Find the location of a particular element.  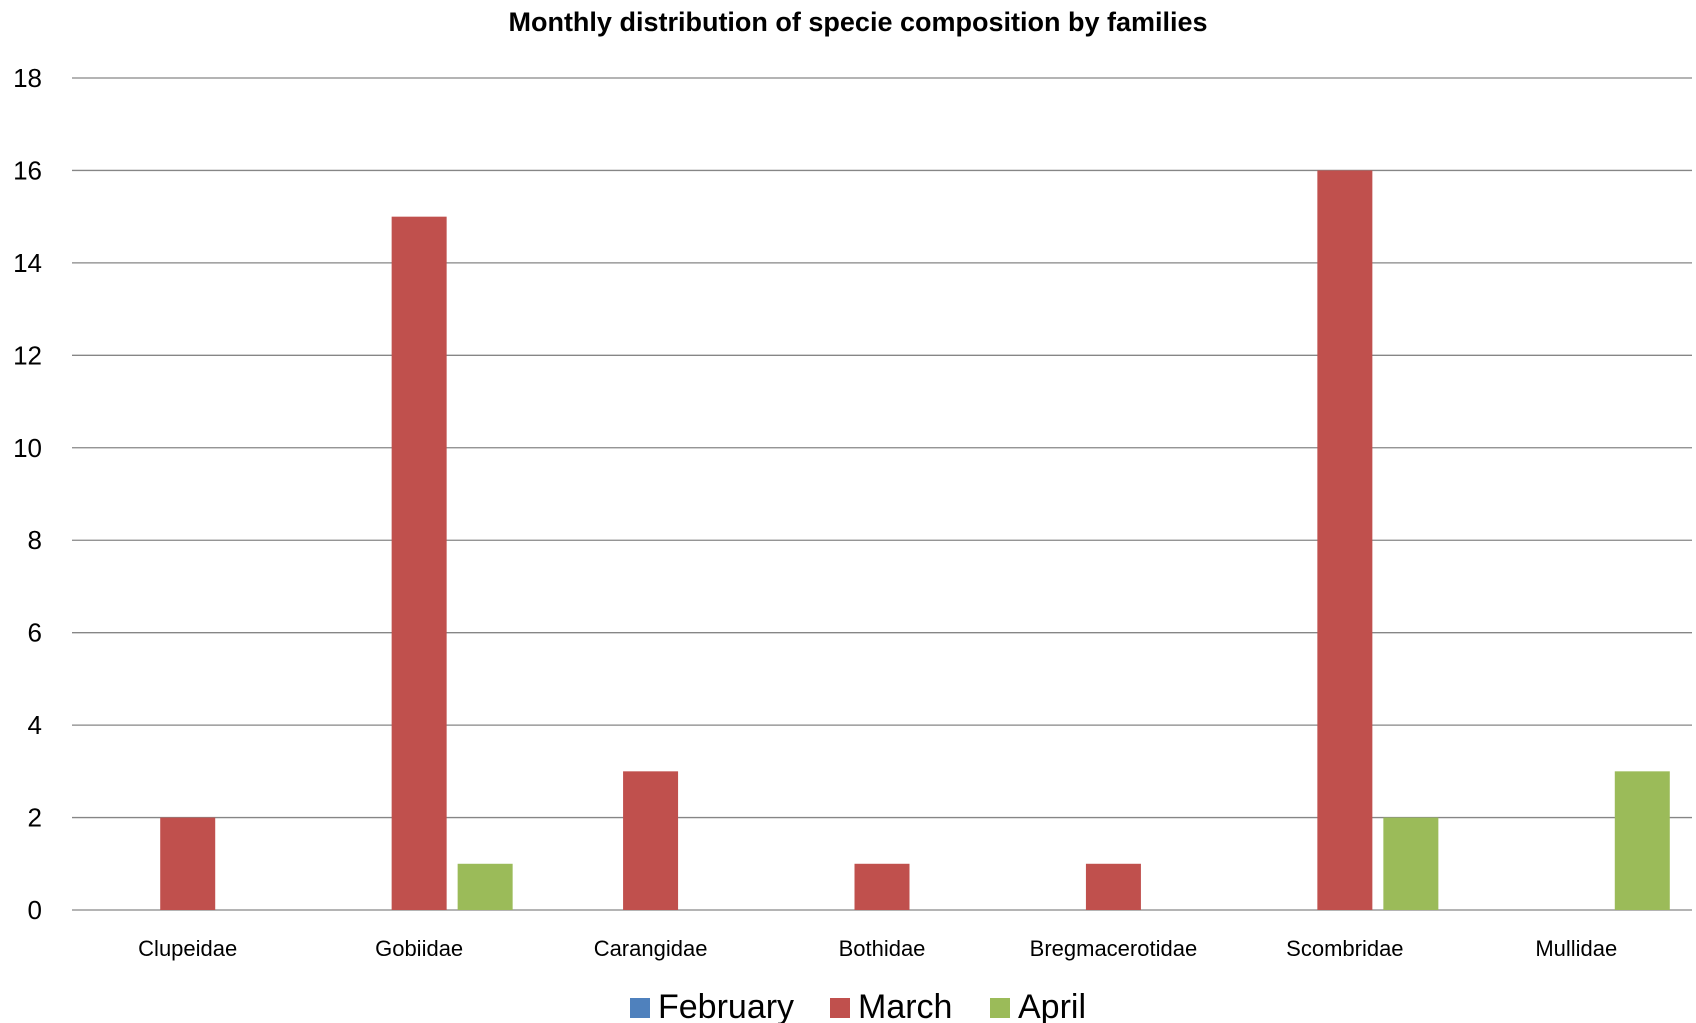

x-tick-label: Mullidae is located at coordinates (1576, 948).